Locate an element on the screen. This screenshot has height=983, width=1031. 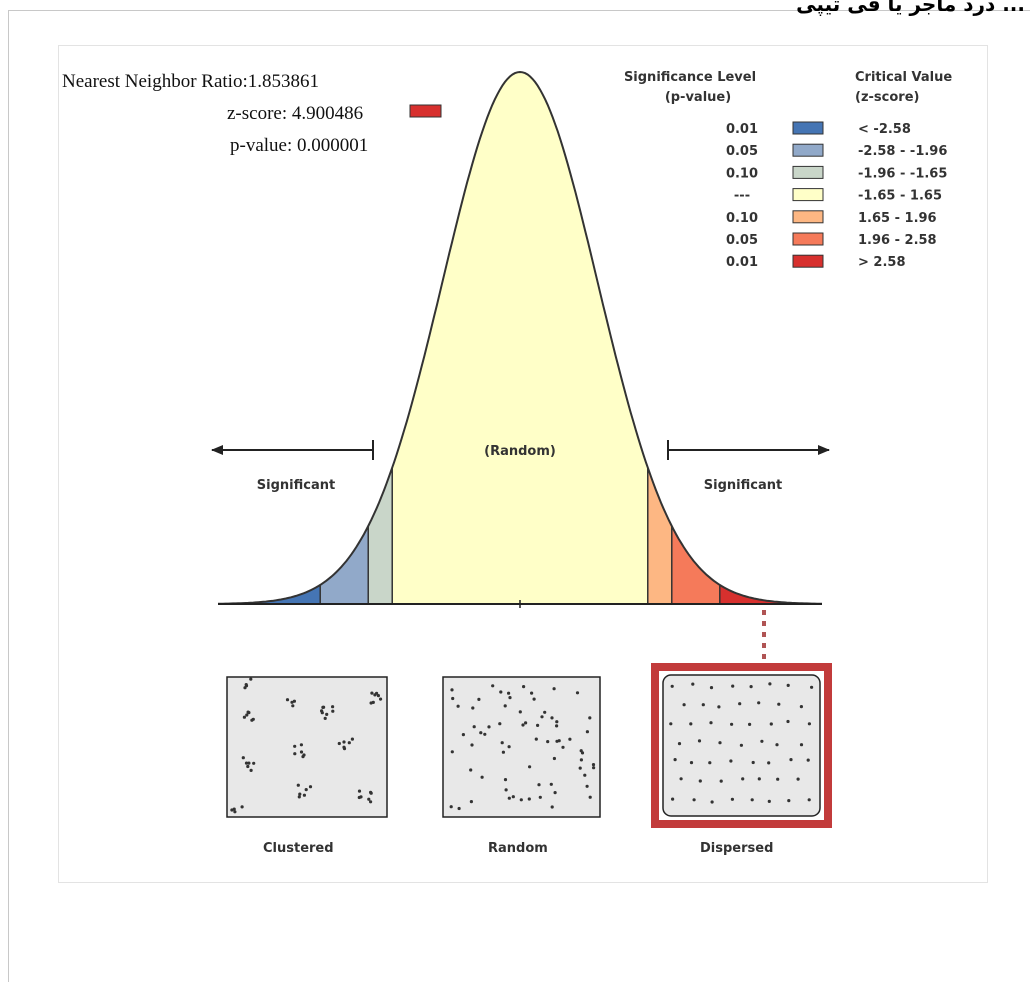
pattern-label-dispersed: Dispersed is located at coordinates (737, 848).